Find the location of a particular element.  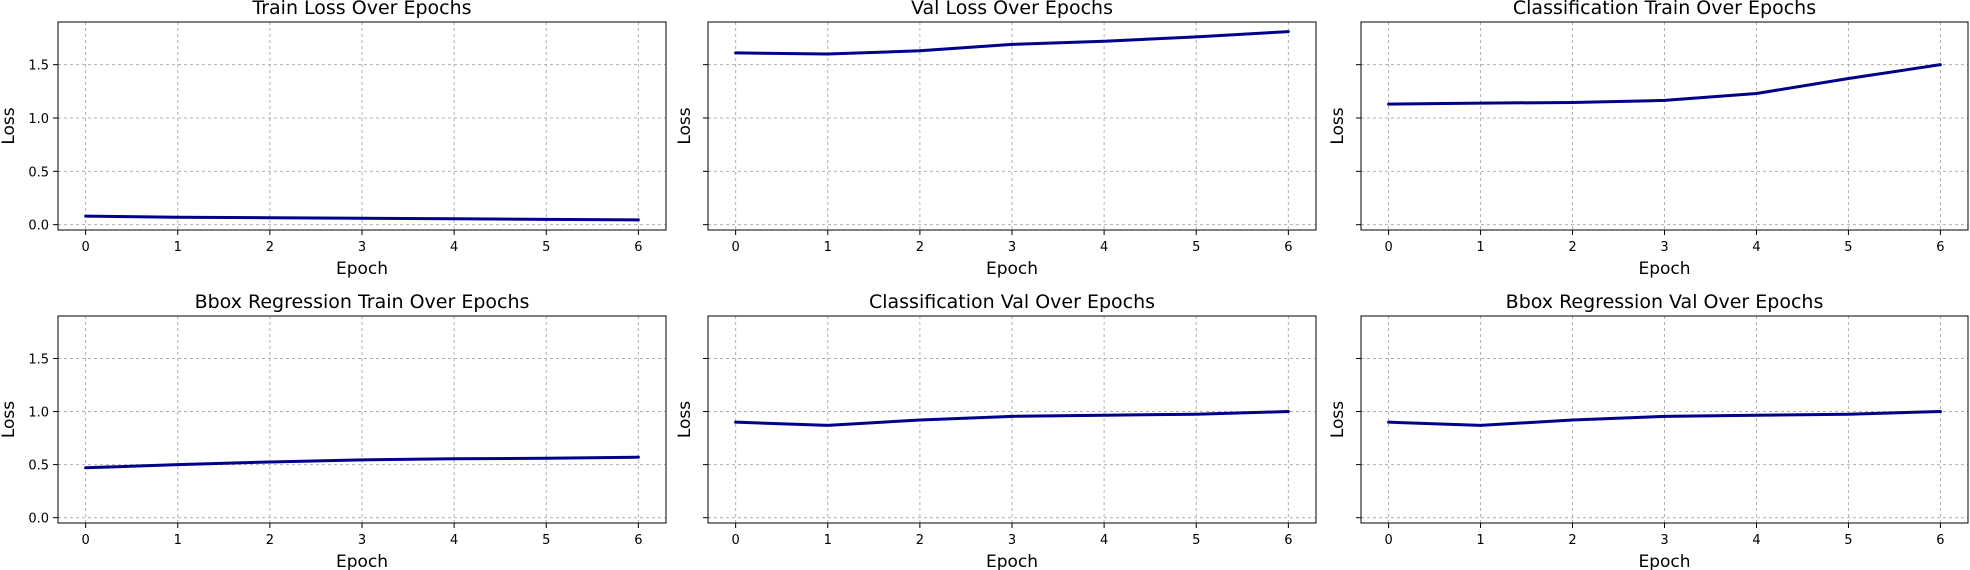

chart-title: Classification Train Over Epochs is located at coordinates (1664, 9).